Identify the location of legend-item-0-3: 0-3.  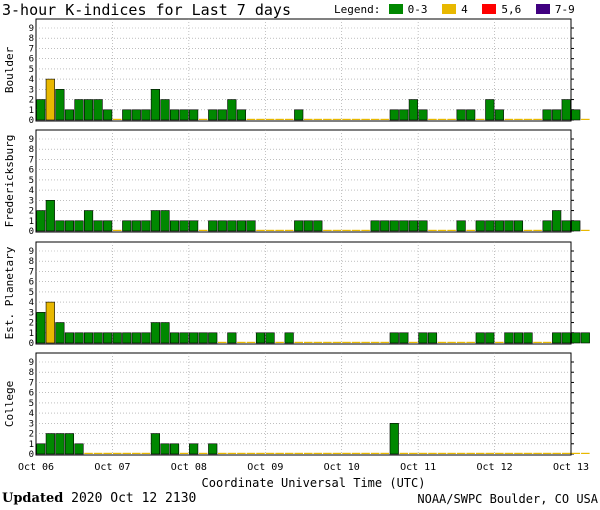
(408, 10).